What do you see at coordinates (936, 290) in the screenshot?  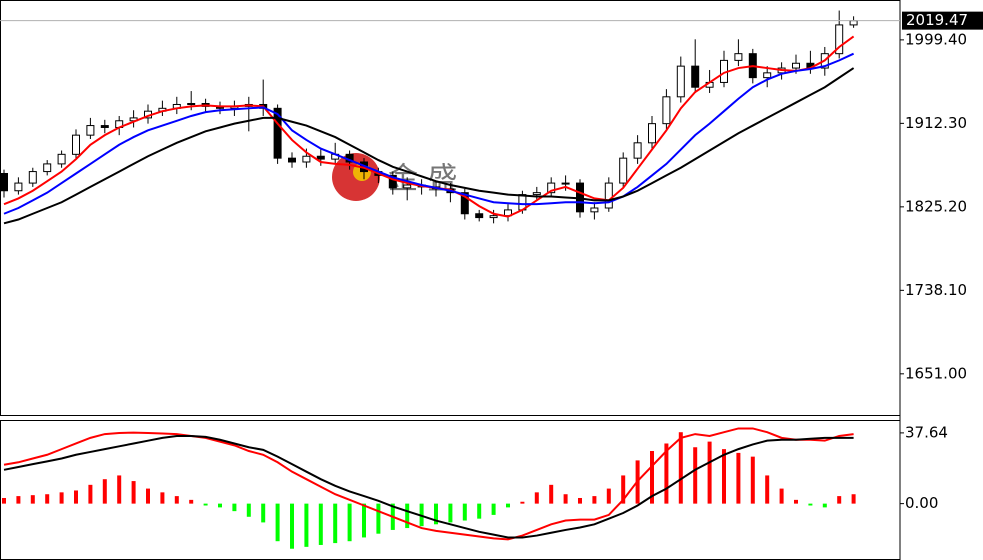 I see `y-tick-label: 1738.10` at bounding box center [936, 290].